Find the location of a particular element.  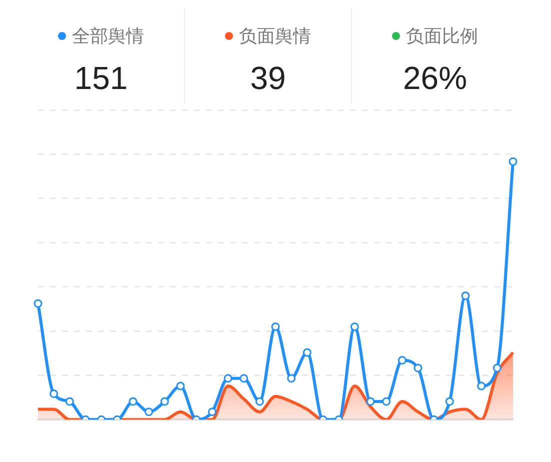

category-label: 负面比例 is located at coordinates (442, 36).